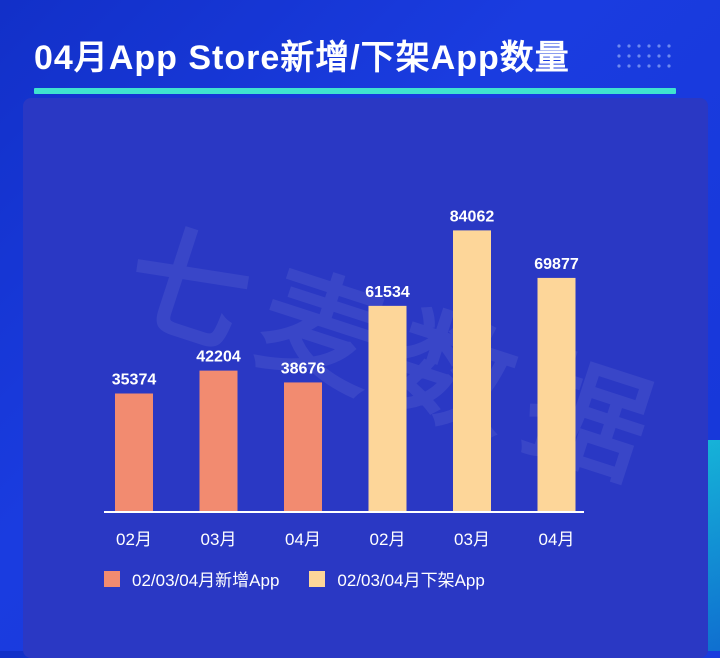 The image size is (720, 658). I want to click on chart-legend: 02/03/04月新增App 02/03/04月下架App, so click(309, 578).